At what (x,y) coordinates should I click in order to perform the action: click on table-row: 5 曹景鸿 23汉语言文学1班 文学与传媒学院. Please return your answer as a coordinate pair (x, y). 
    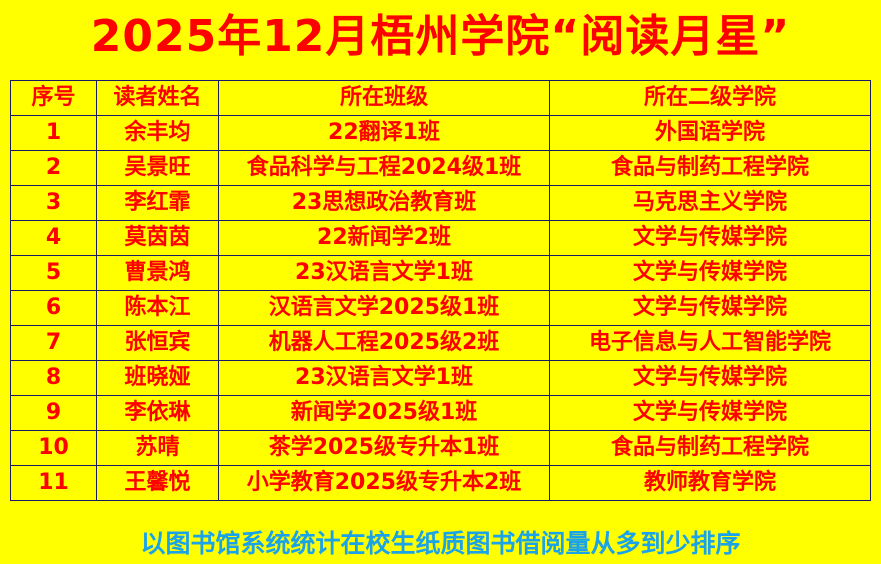
    Looking at the image, I should click on (440, 273).